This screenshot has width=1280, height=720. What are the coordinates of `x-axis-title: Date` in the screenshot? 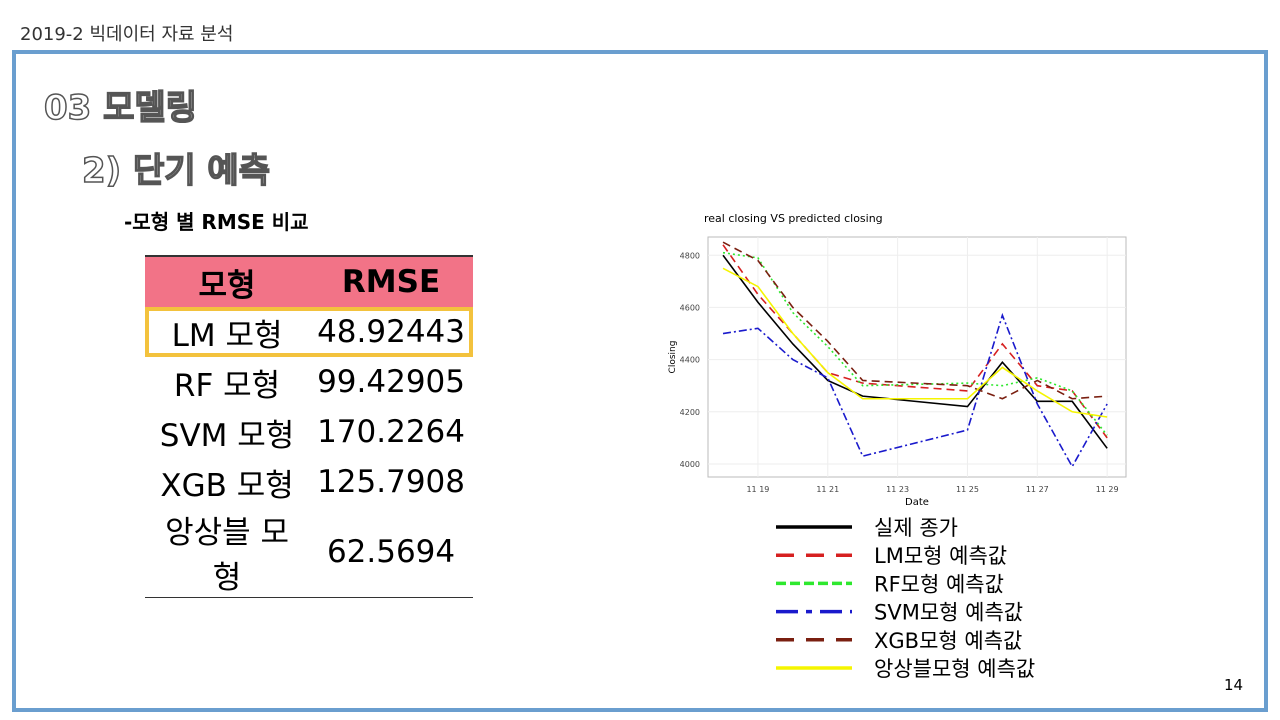 It's located at (917, 502).